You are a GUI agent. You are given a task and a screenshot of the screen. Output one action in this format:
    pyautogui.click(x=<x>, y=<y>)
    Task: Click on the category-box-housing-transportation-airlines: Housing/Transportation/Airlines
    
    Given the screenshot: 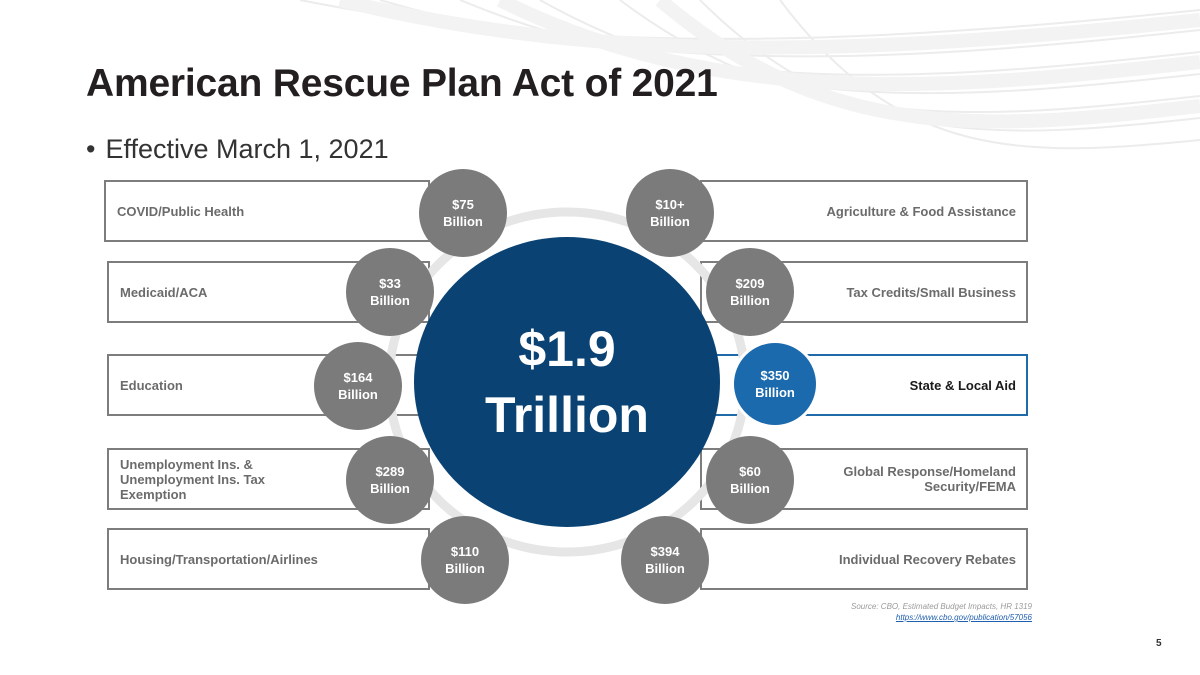 What is the action you would take?
    pyautogui.click(x=268, y=559)
    